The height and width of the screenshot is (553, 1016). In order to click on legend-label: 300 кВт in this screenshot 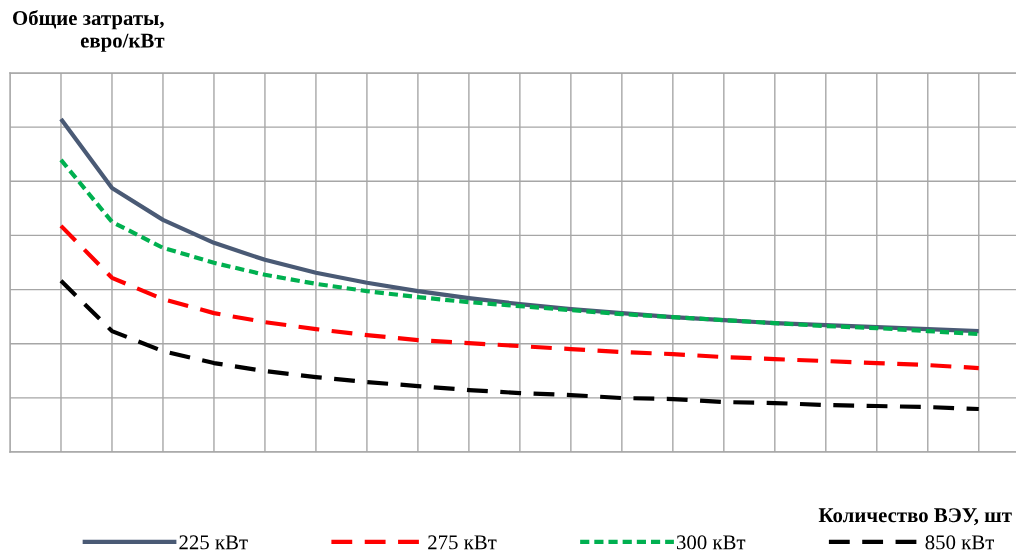, I will do `click(711, 542)`.